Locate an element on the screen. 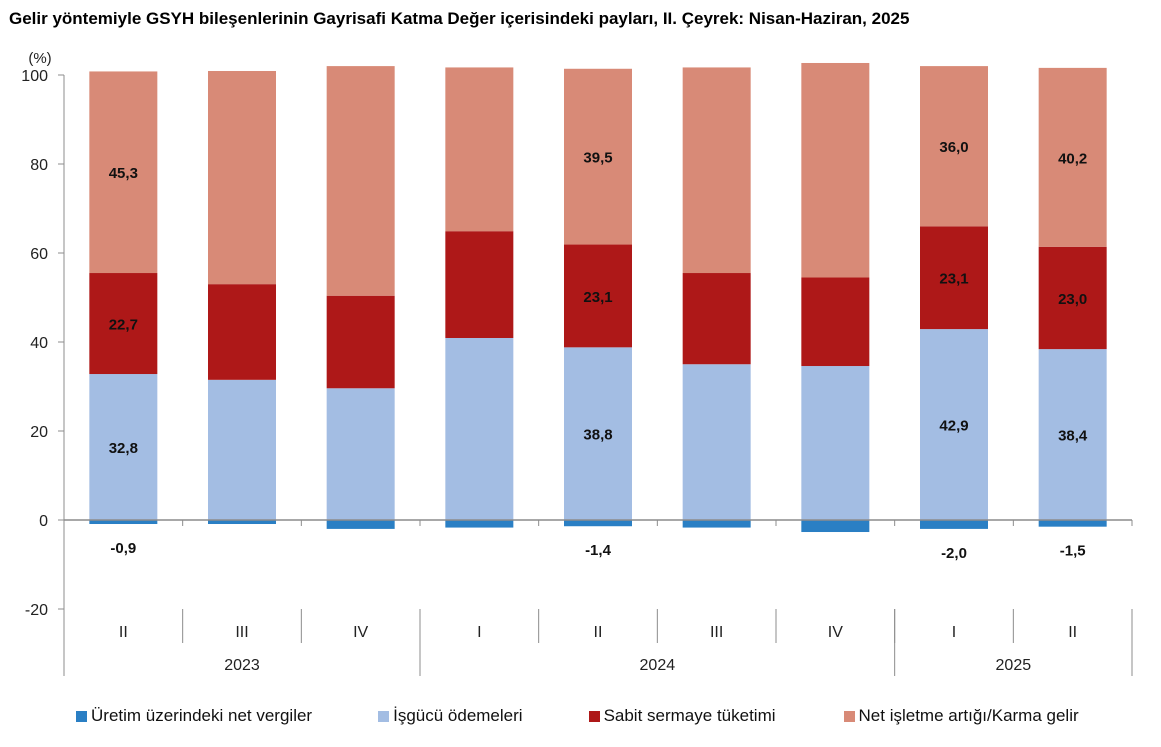  legend-item: İşgücü ödemeleri is located at coordinates (450, 716).